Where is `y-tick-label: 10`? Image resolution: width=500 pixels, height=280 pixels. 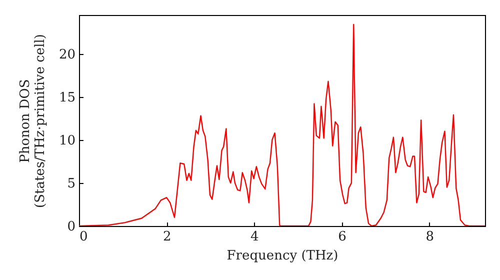
y-tick-label: 10 is located at coordinates (67, 140).